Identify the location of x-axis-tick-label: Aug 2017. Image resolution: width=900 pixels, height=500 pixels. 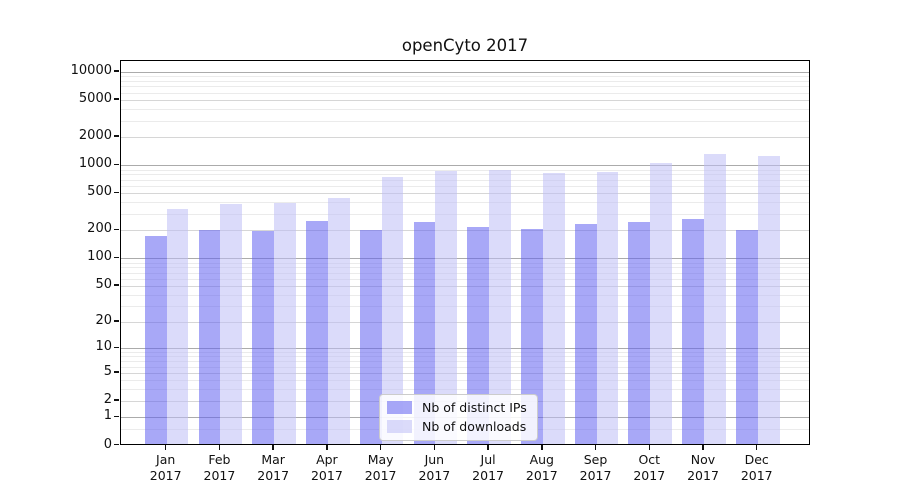
(542, 467).